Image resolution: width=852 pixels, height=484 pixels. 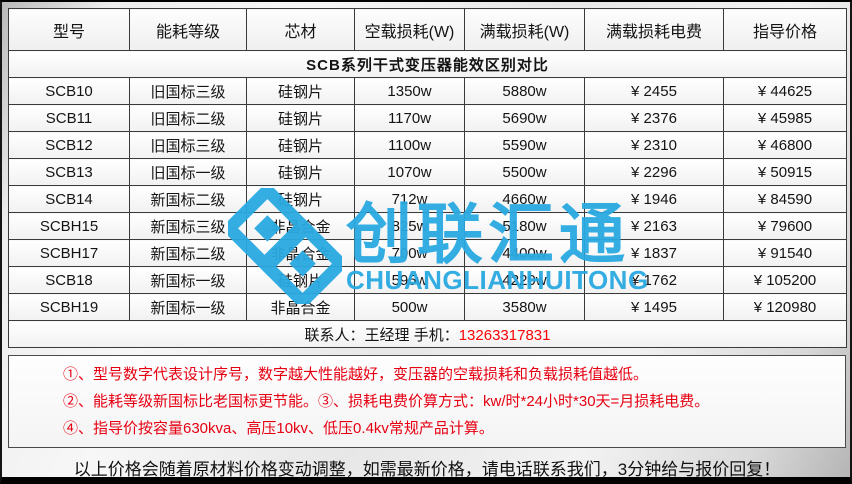 I want to click on note-line: ④、指导价按容量630kva、高压10kv、低压0.4kv常规产品计算。, so click(x=278, y=428).